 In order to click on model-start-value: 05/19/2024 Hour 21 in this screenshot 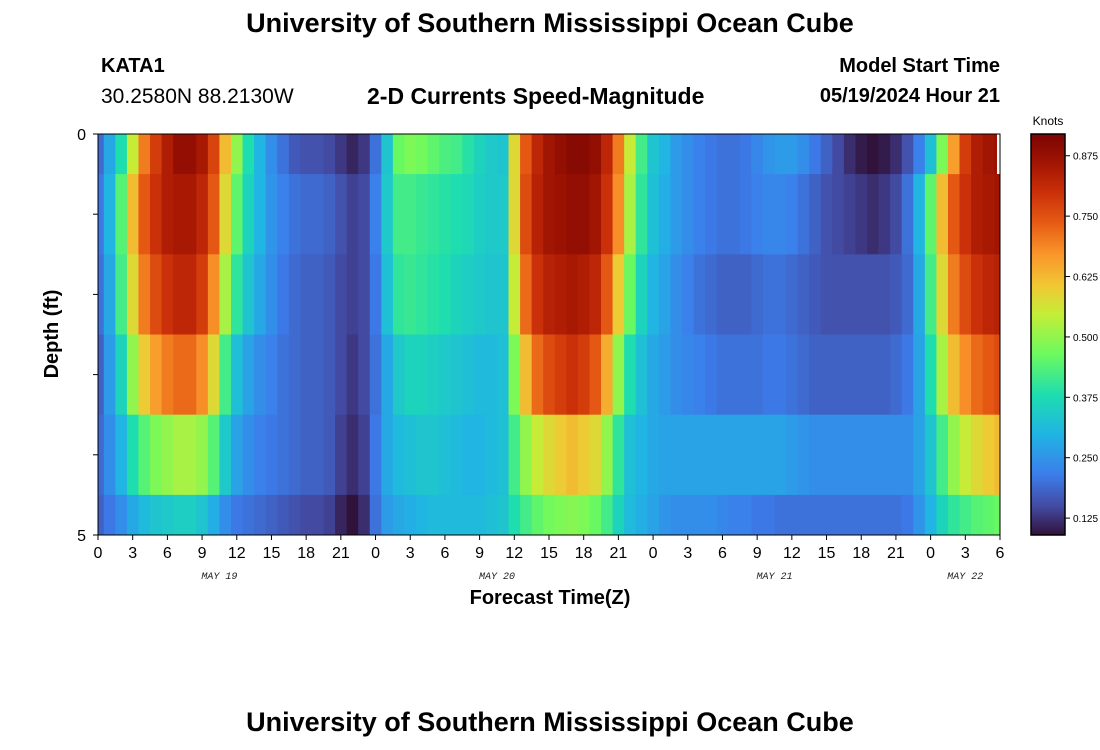, I will do `click(909, 96)`.